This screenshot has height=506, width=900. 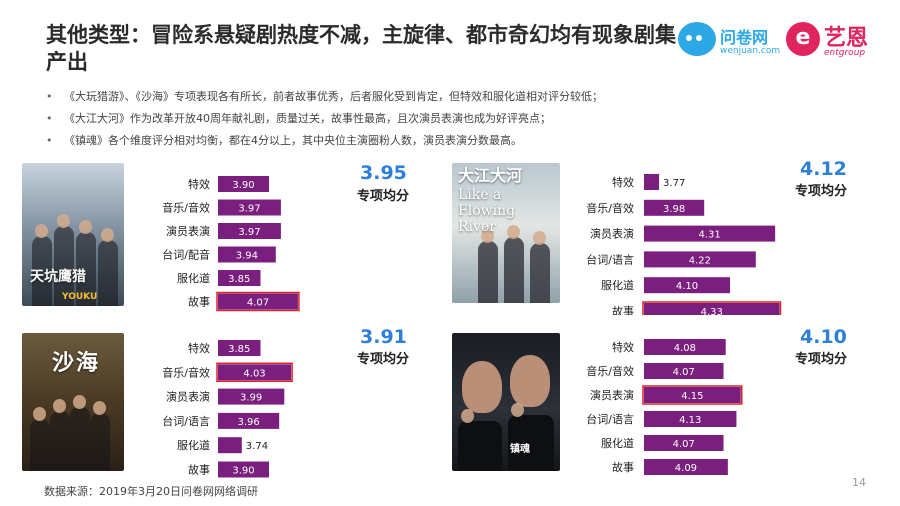 I want to click on wenjuan-logo-name: 问卷网, so click(x=744, y=37).